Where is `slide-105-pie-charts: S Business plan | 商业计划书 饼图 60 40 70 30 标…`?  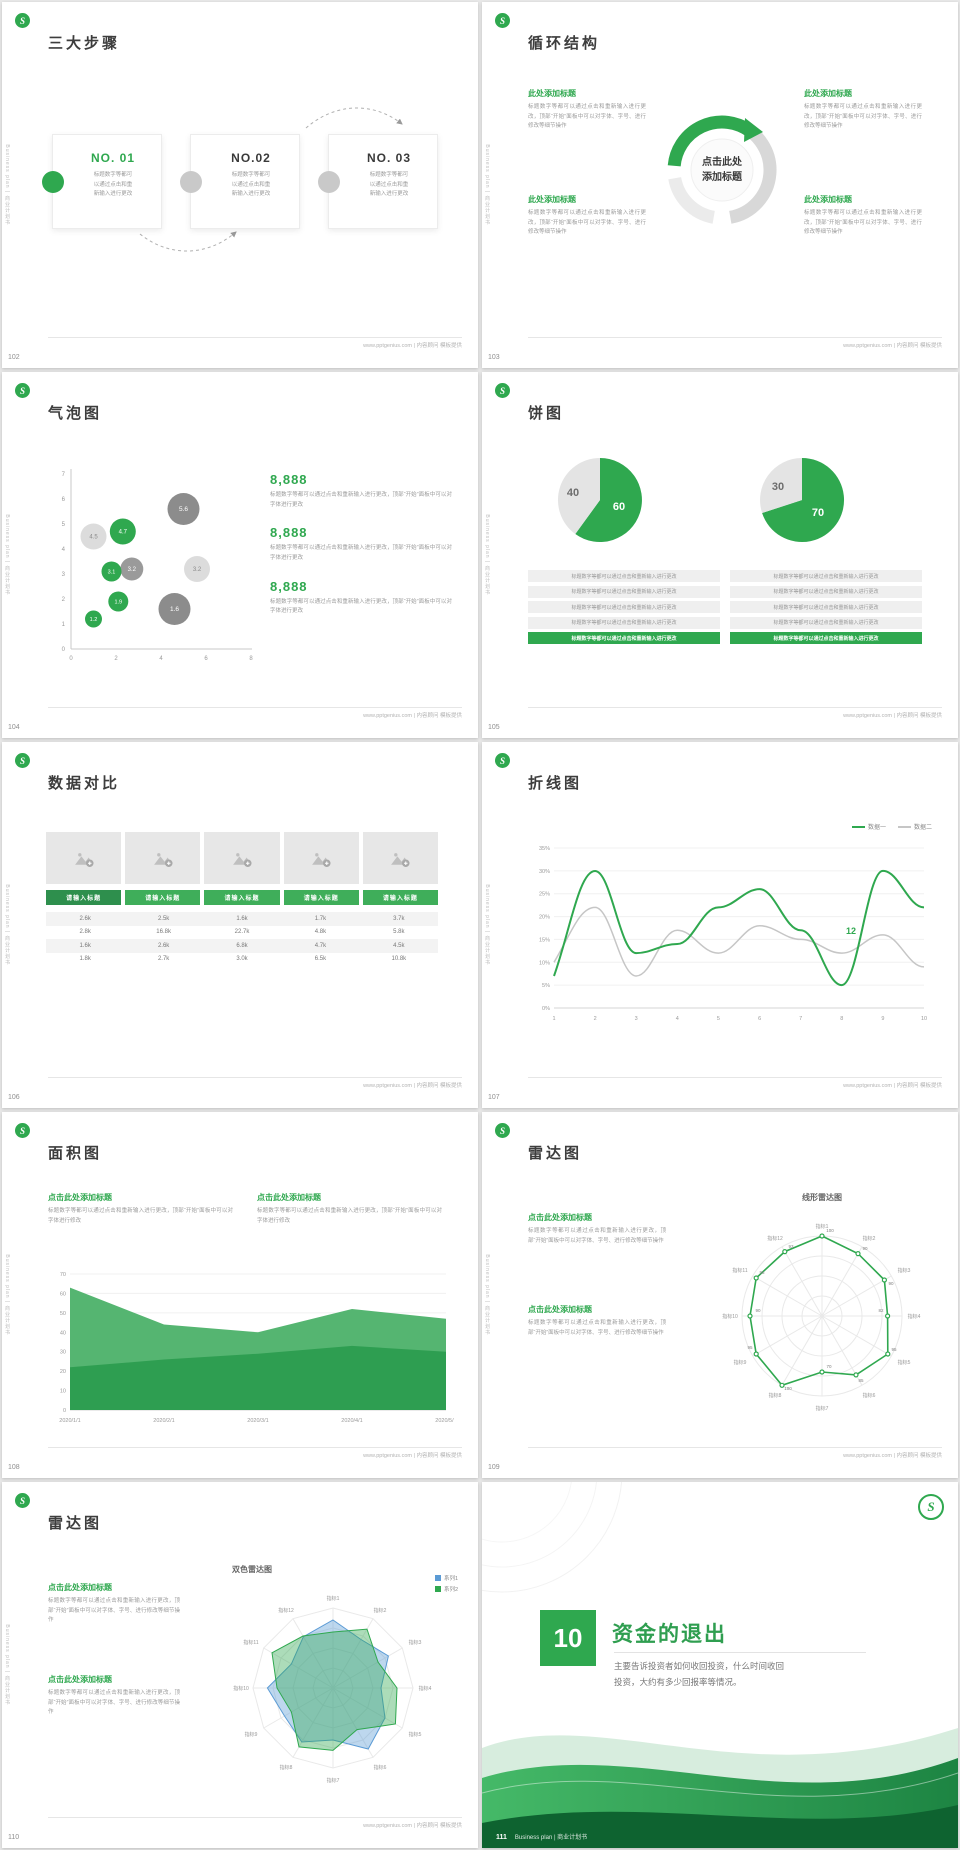
slide-105-pie-charts: S Business plan | 商业计划书 饼图 60 40 70 30 标… is located at coordinates (720, 555).